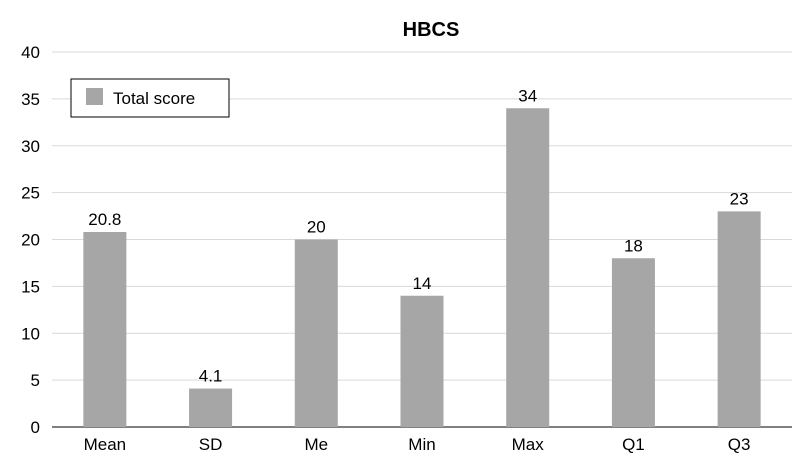 This screenshot has width=801, height=460. I want to click on chart-title: HBCS, so click(431, 30).